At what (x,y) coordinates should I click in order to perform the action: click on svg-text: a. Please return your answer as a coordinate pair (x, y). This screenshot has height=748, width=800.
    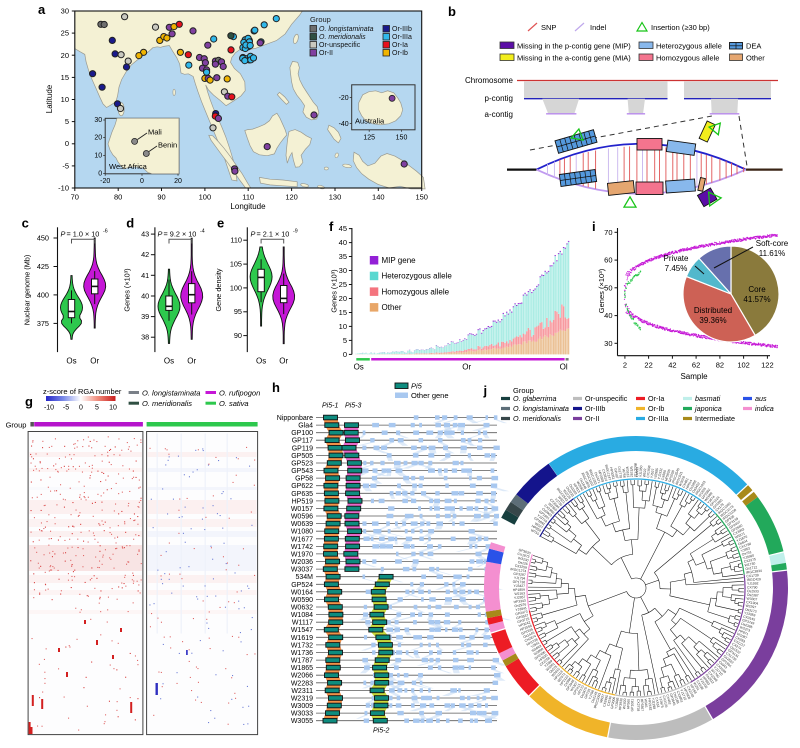
    Looking at the image, I should click on (42, 9).